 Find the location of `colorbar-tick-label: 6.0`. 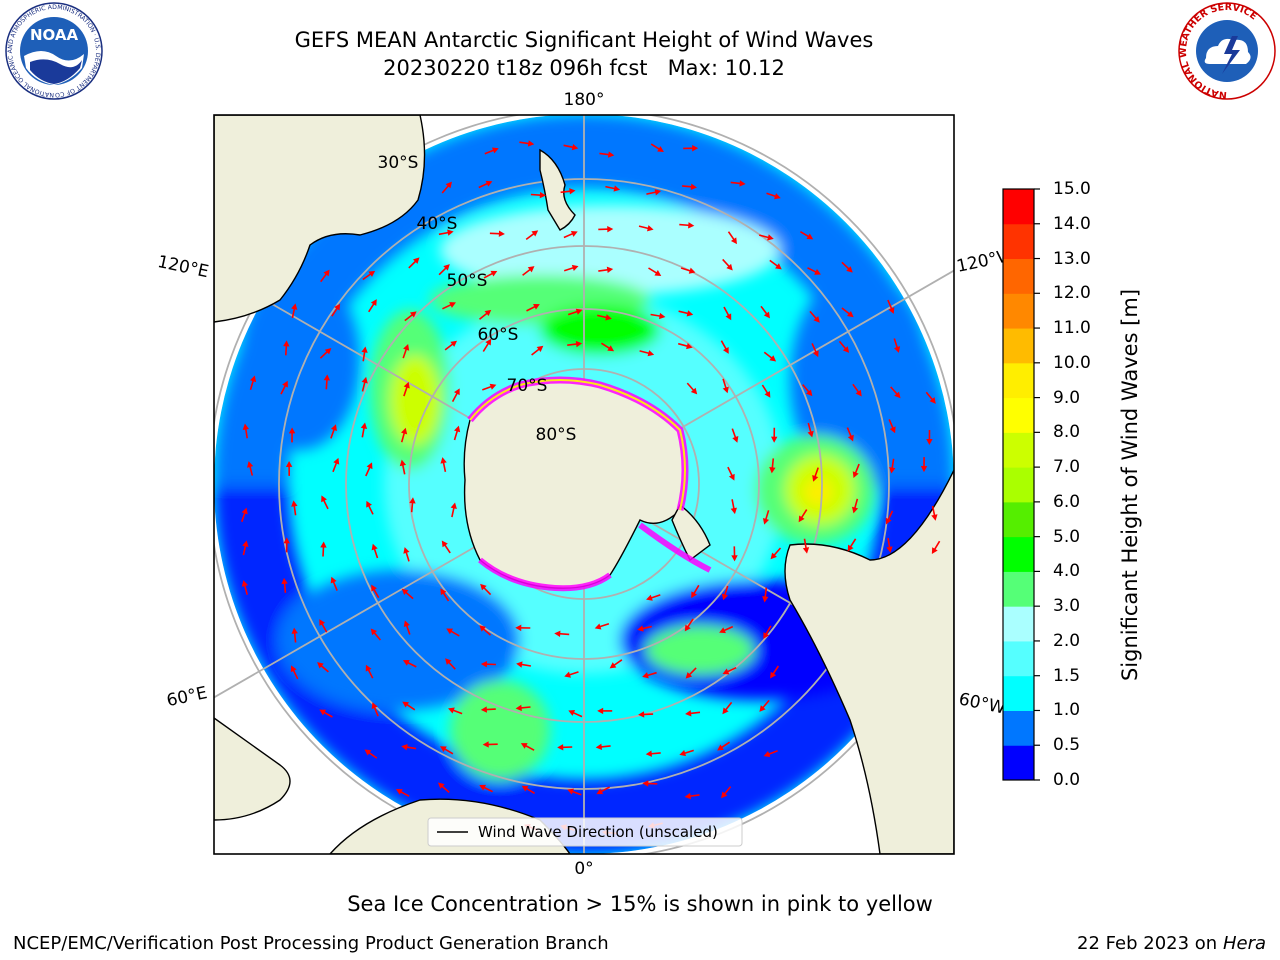

colorbar-tick-label: 6.0 is located at coordinates (1067, 501).